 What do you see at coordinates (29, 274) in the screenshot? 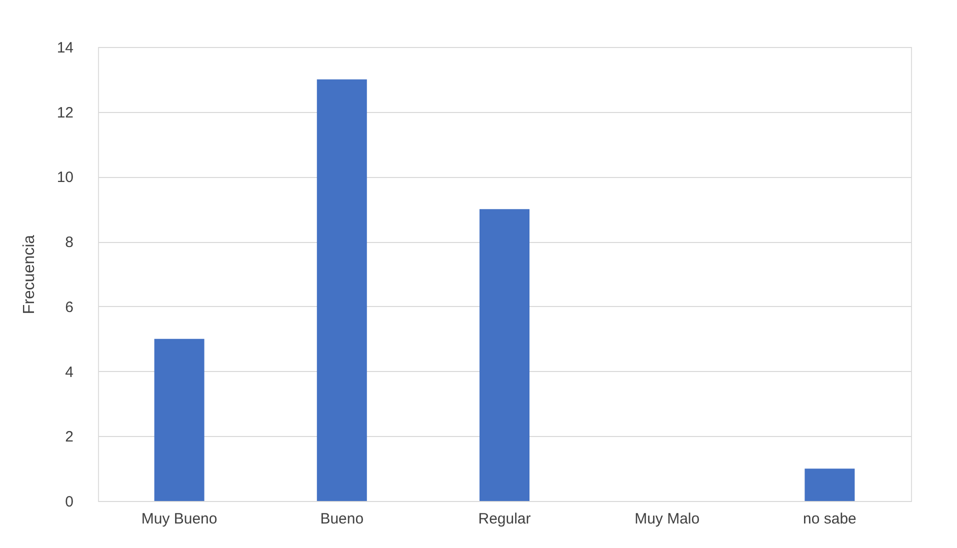
I see `y-axis-title: Frecuencia` at bounding box center [29, 274].